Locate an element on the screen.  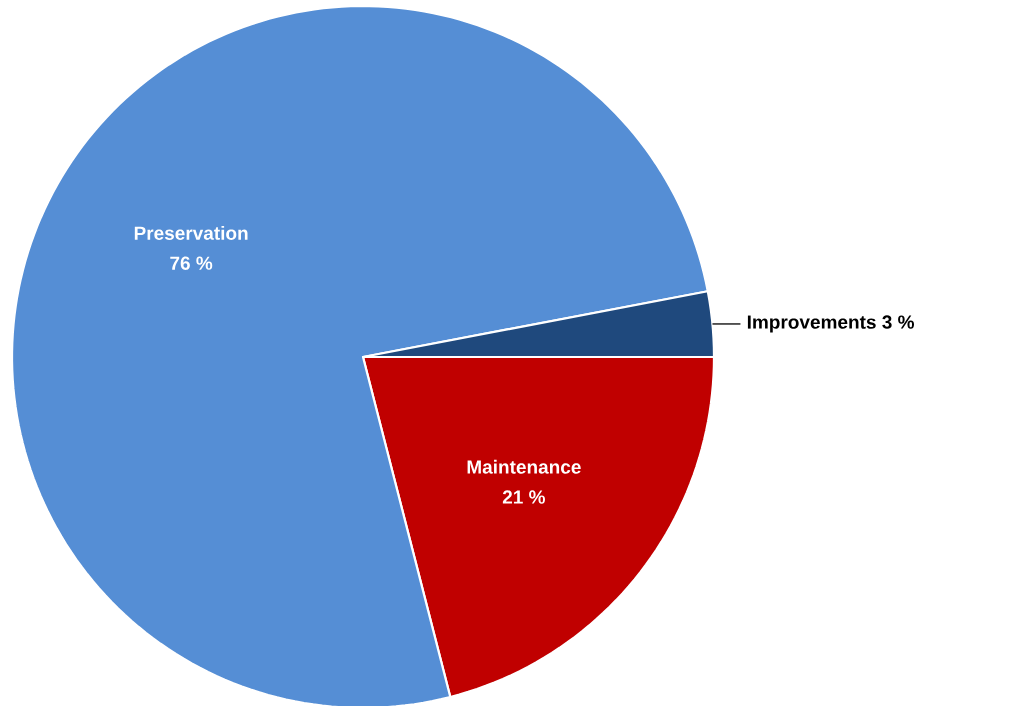
data-label: 21 % is located at coordinates (523, 497).